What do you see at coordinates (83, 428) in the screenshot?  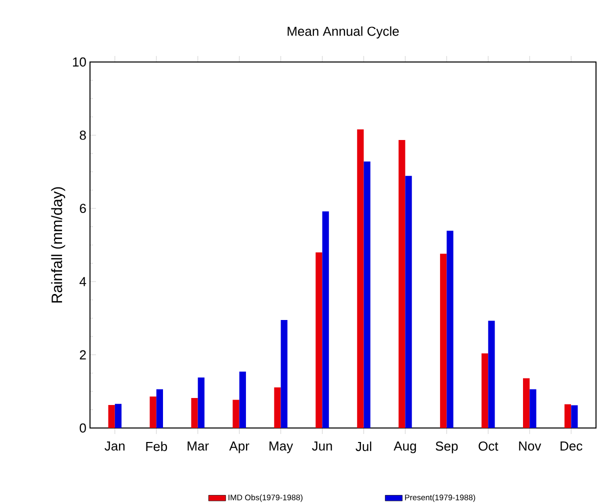 I see `y-tick-label: 0` at bounding box center [83, 428].